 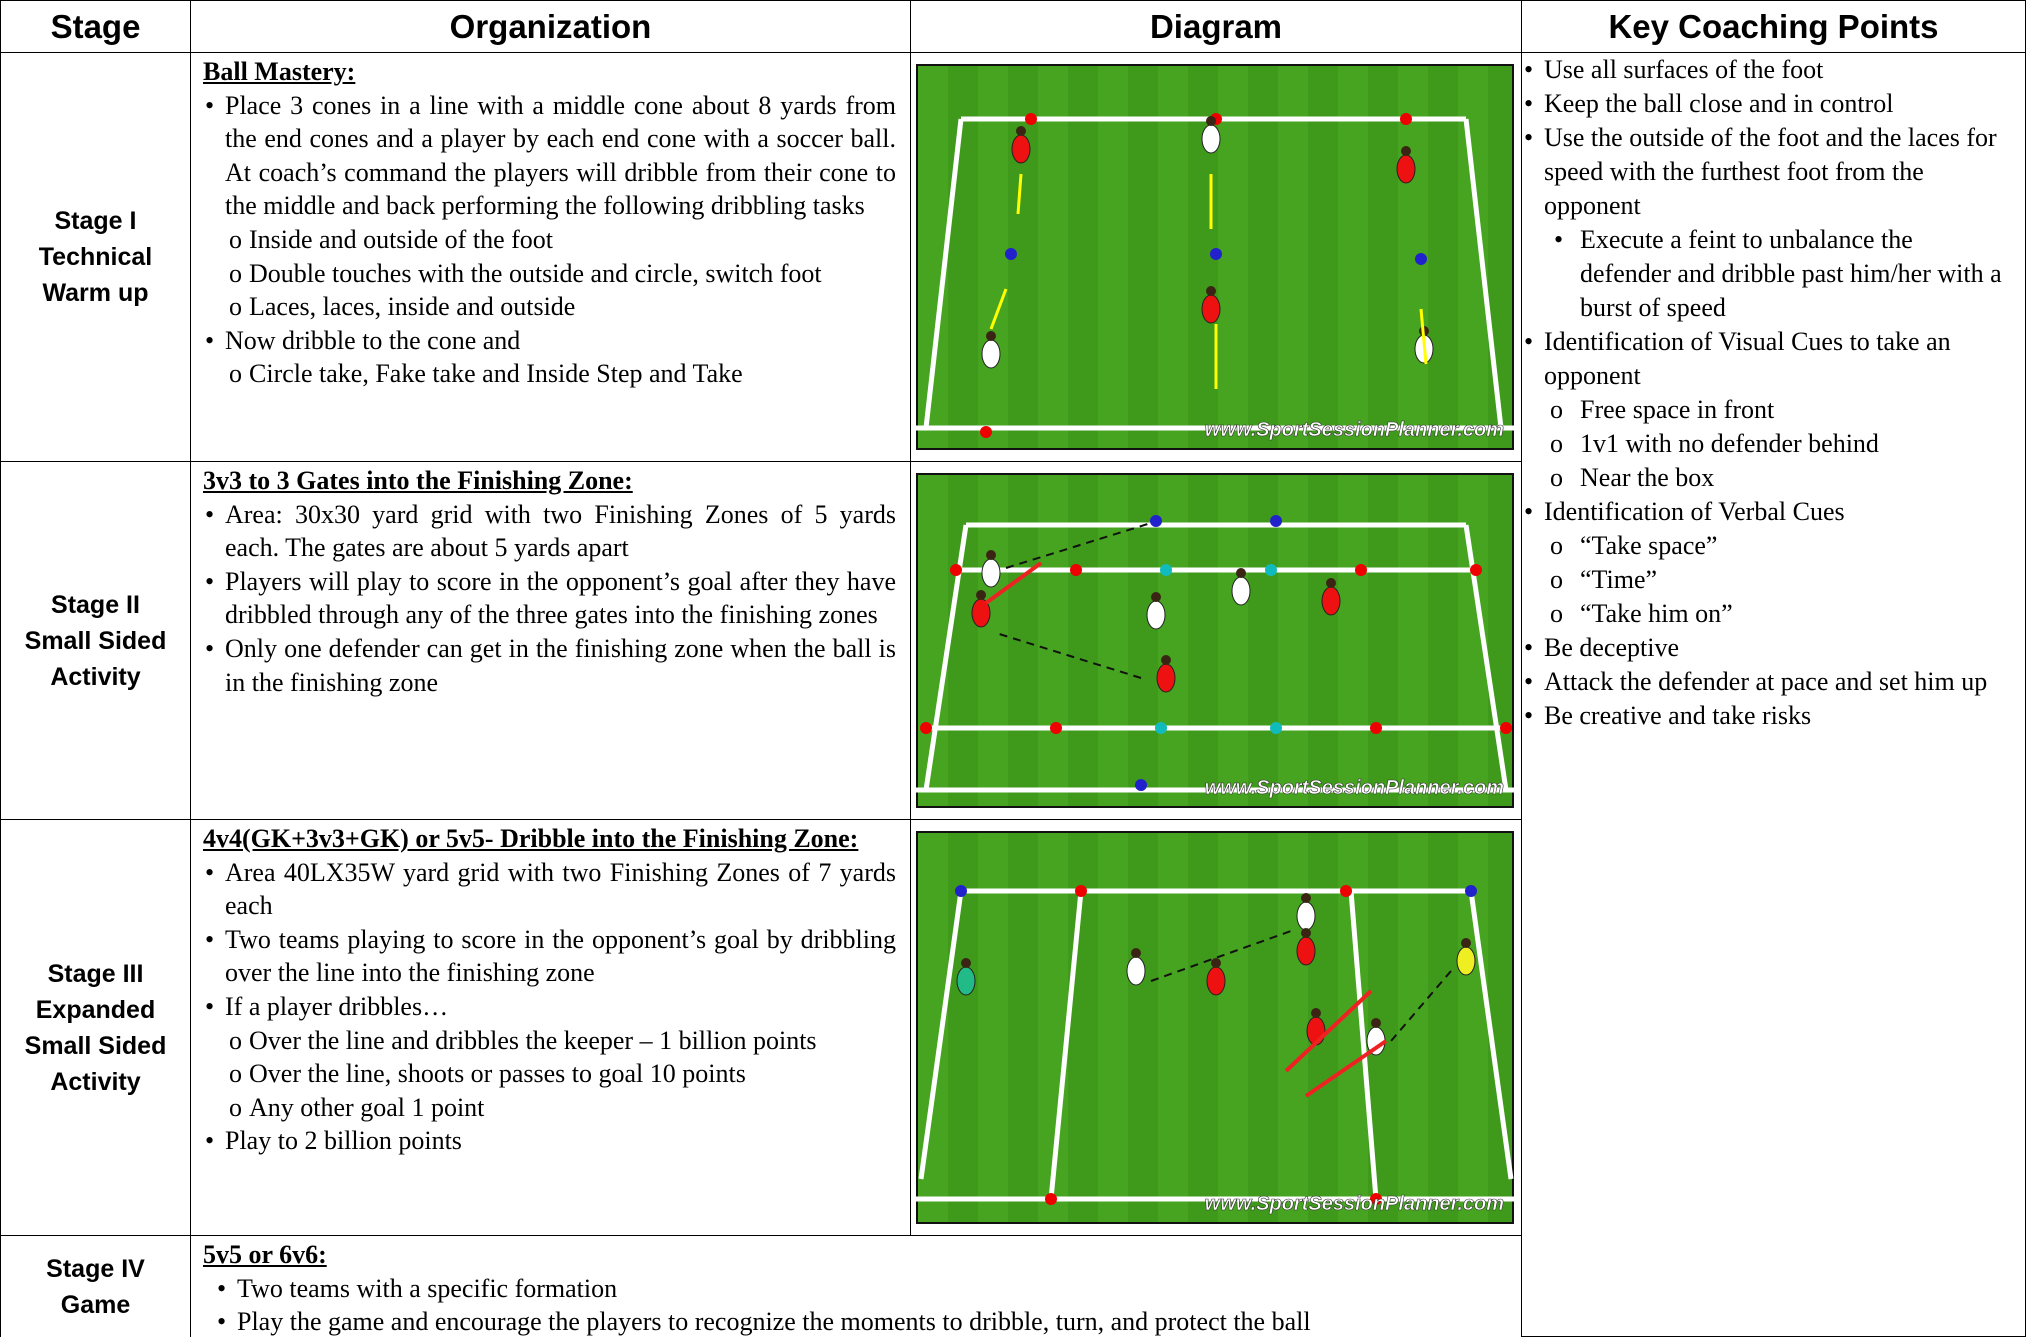 I want to click on stage-line: Small Sided, so click(x=95, y=640).